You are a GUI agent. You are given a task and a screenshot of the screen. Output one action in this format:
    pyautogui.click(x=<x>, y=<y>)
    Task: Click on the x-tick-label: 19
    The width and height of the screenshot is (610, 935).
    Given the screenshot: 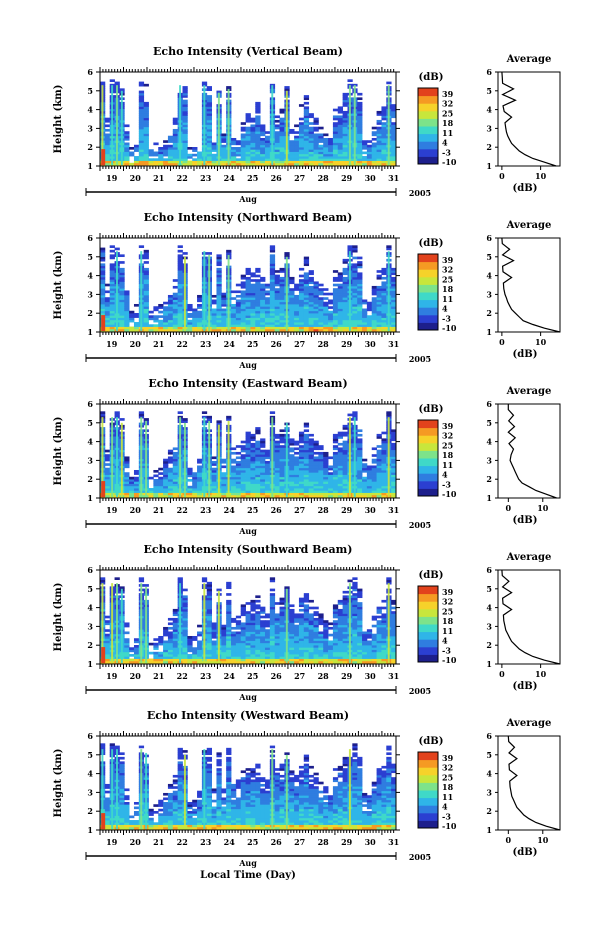 What is the action you would take?
    pyautogui.click(x=112, y=344)
    